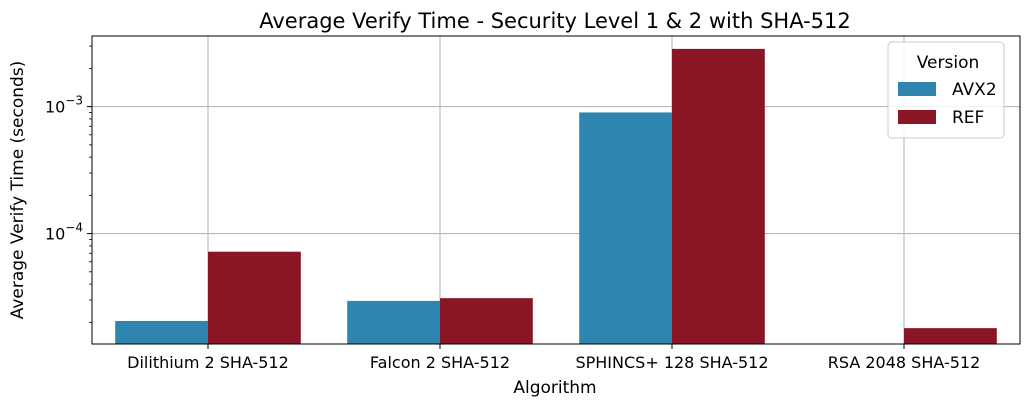 The image size is (1030, 407). I want to click on x-tick-label: SPHINCS+ 128 SHA-512, so click(671, 362).